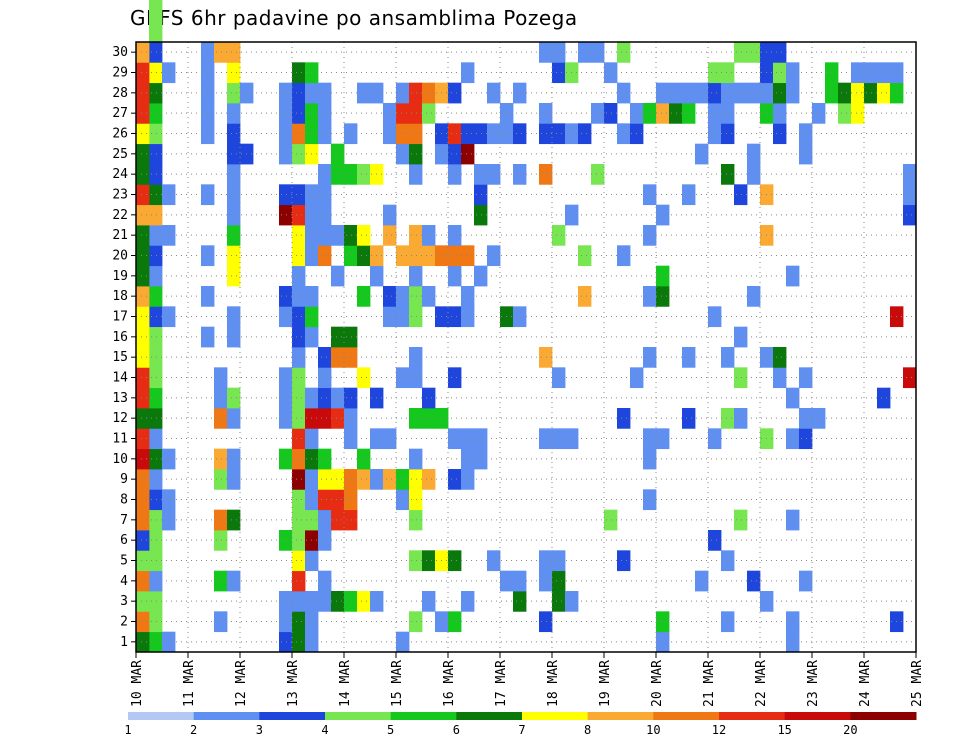  Describe the element at coordinates (120, 459) in the screenshot. I see `y-tick-label: 10` at that location.